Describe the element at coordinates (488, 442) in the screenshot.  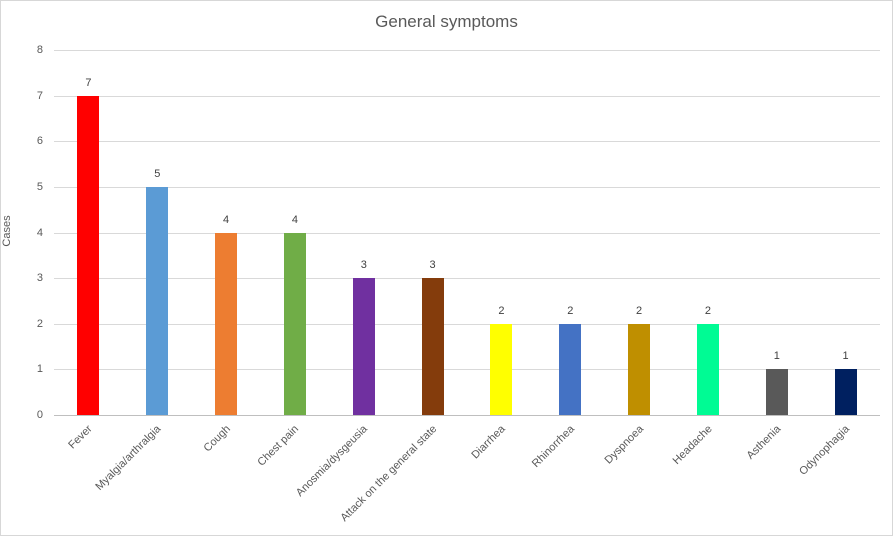
I see `x-tick-label: Diarrhea` at that location.